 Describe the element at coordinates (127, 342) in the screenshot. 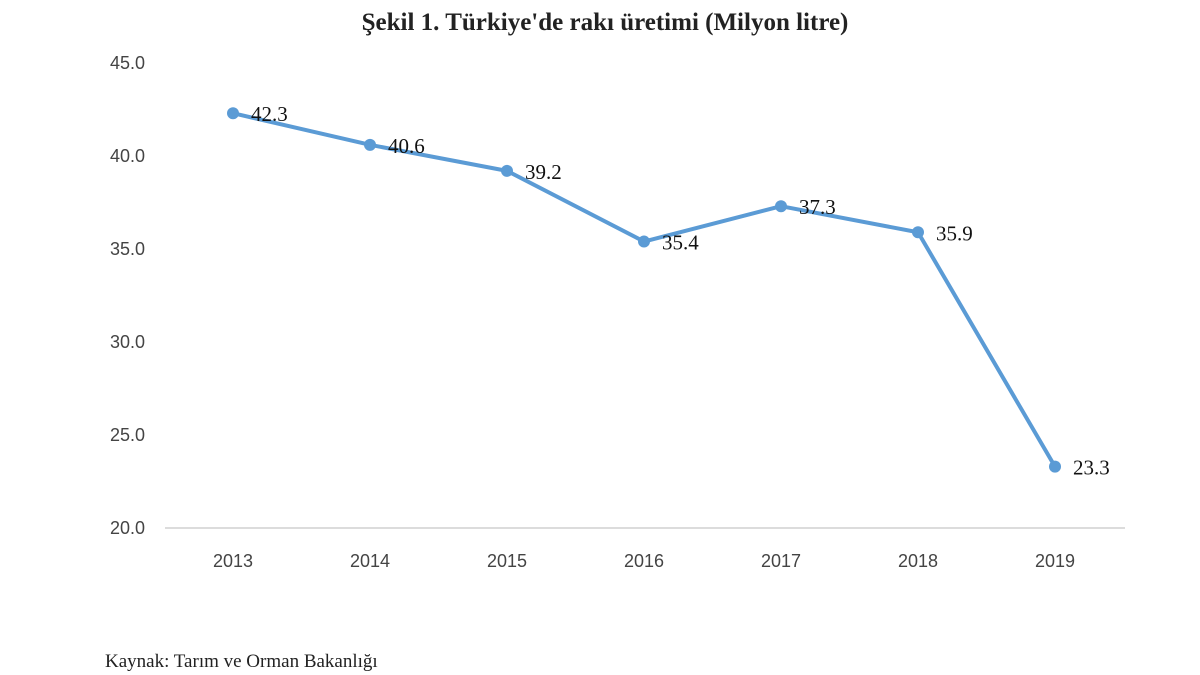

I see `y-tick-label: 30.0` at that location.